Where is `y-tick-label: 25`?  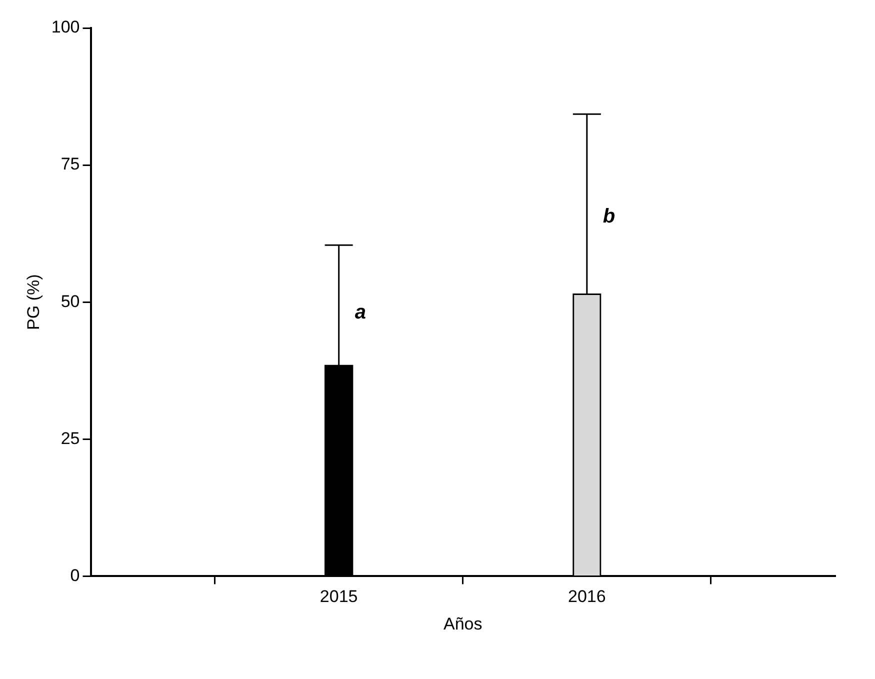 y-tick-label: 25 is located at coordinates (70, 438).